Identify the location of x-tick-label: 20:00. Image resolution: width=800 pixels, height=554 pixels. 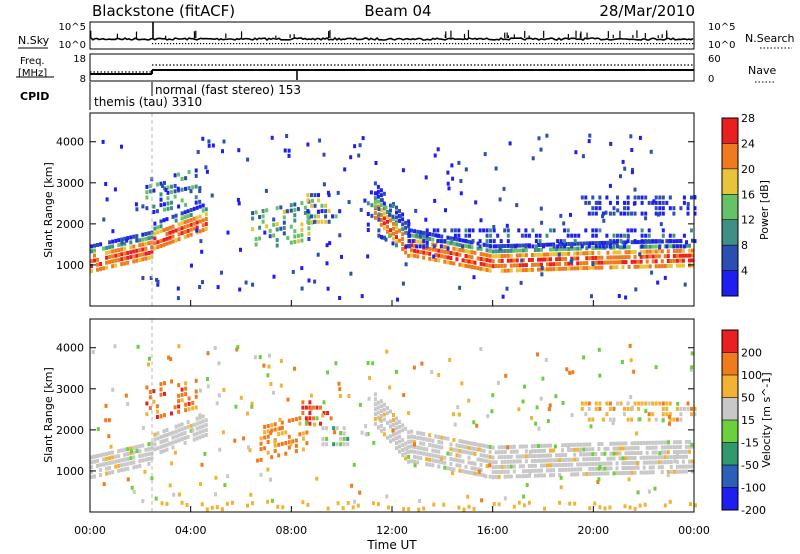
(593, 530).